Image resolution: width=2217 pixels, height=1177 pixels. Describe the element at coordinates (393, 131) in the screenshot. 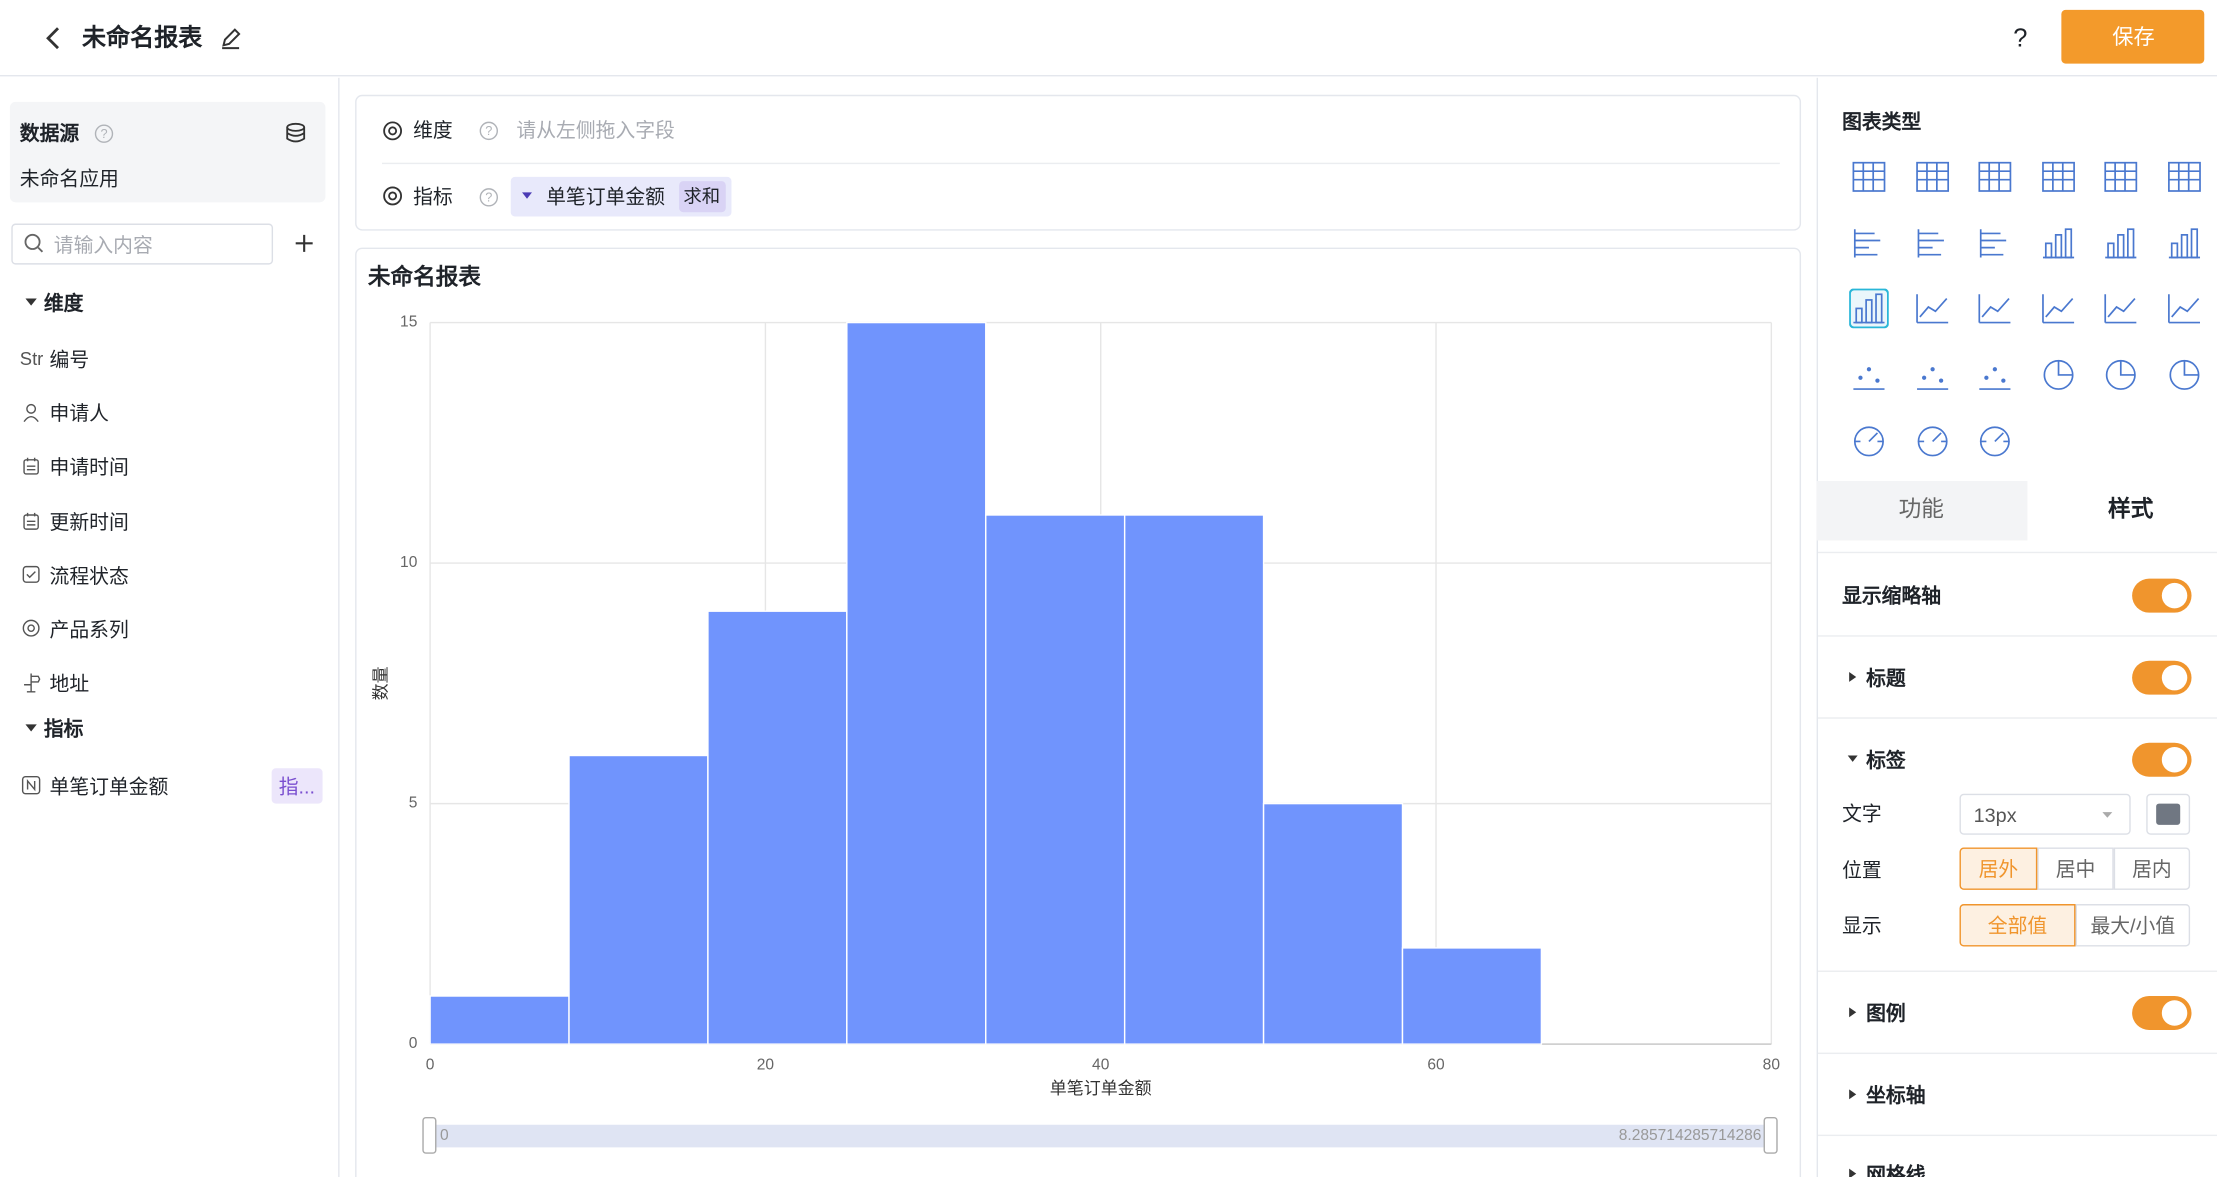

I see `dimension-icon` at that location.